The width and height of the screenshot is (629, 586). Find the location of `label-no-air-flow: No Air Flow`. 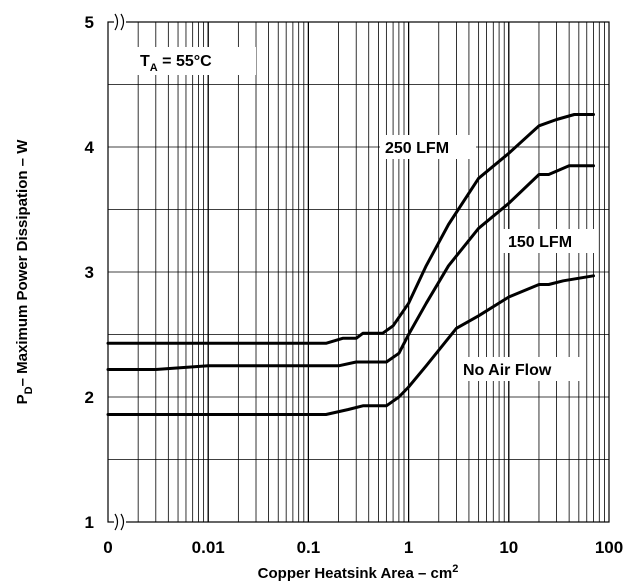

label-no-air-flow: No Air Flow is located at coordinates (507, 370).